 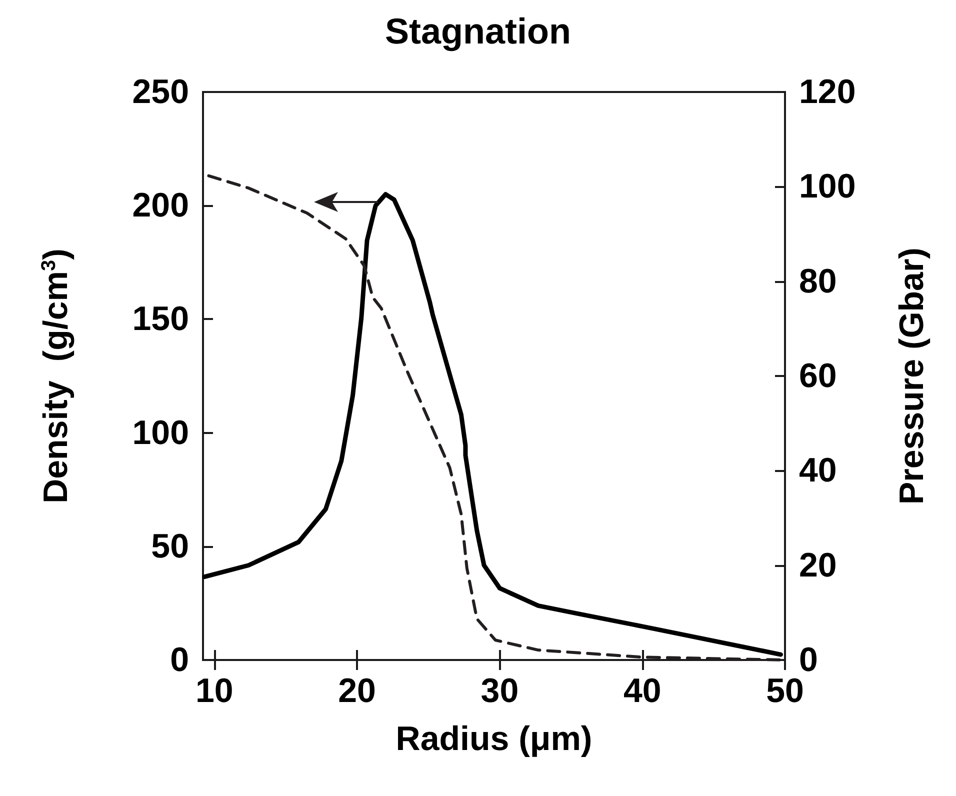 I want to click on y-tick-label: 250, so click(x=160, y=92).